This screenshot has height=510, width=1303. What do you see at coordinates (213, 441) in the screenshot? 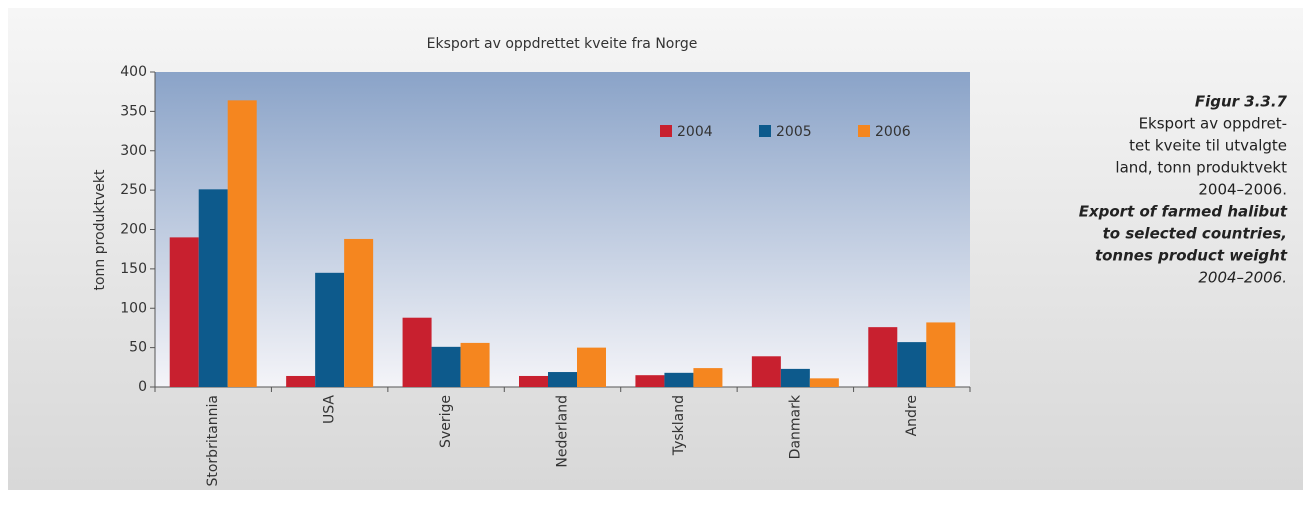
I see `x-tick-label: Storbritannia` at bounding box center [213, 441].